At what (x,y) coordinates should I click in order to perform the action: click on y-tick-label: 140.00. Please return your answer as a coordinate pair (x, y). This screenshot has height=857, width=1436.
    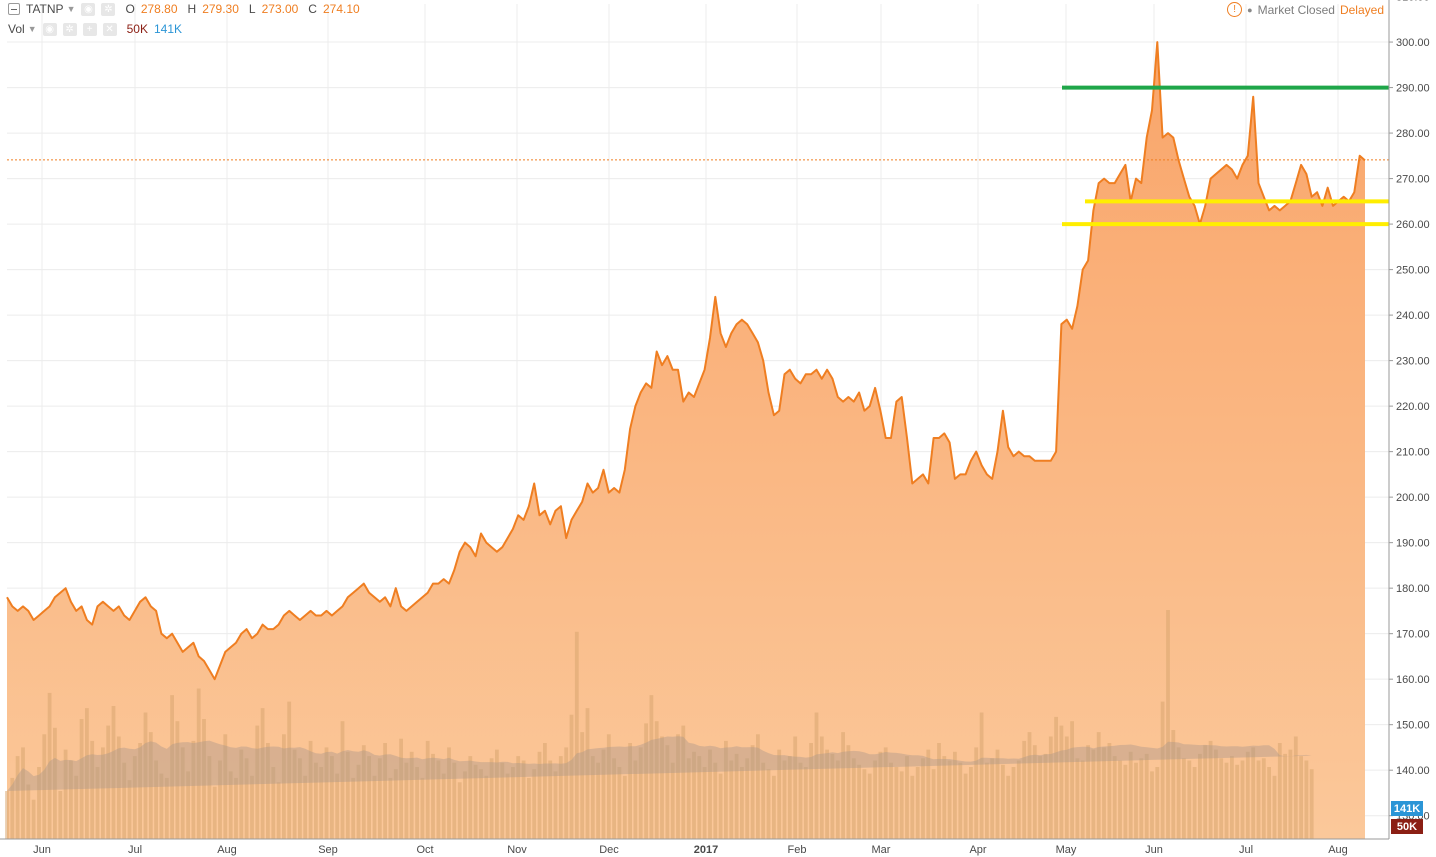
    Looking at the image, I should click on (1413, 771).